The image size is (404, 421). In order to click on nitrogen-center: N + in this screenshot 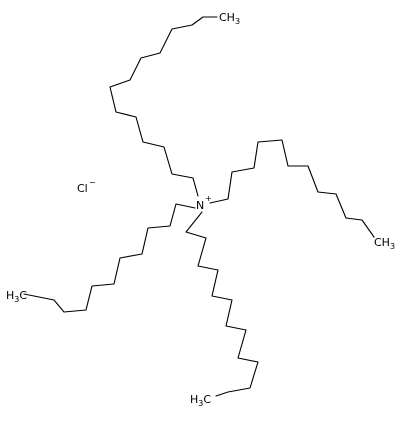, I will do `click(204, 203)`.